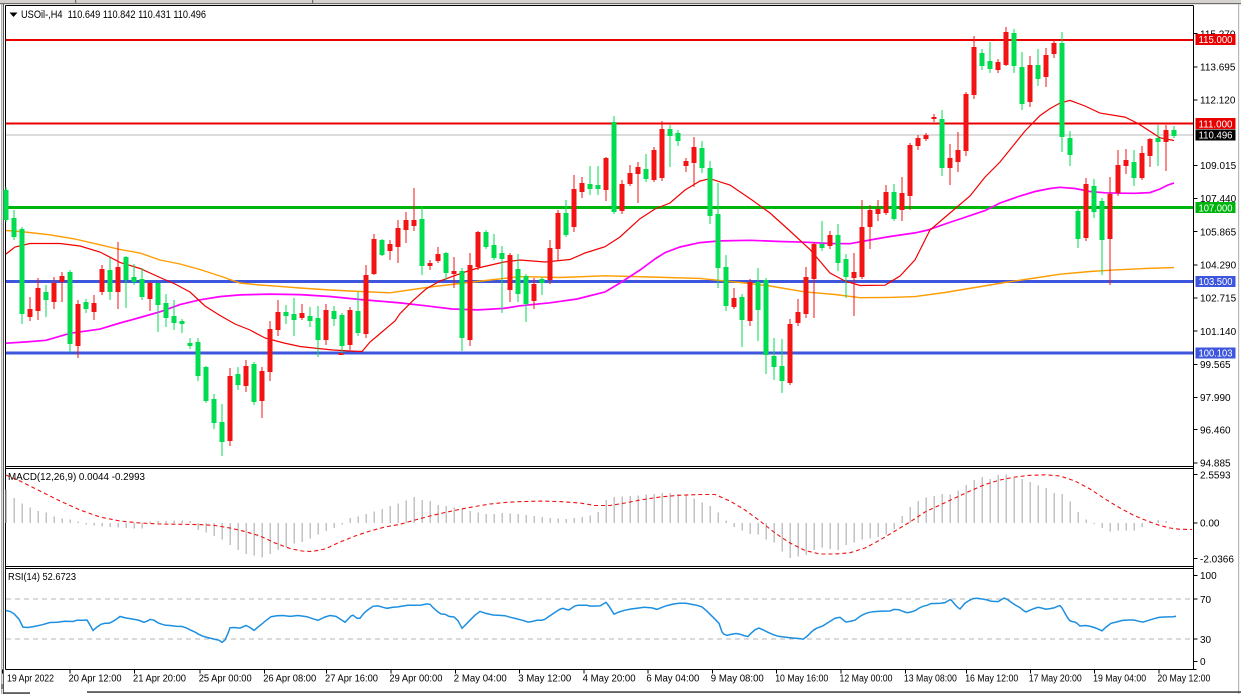  I want to click on svg-text: 96.460, so click(1215, 430).